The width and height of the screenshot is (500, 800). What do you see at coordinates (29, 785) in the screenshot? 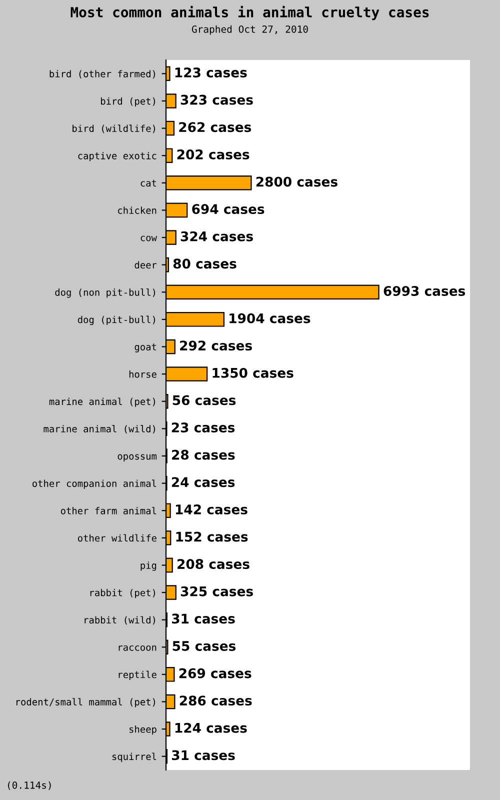
I see `text: (0.114s)` at bounding box center [29, 785].